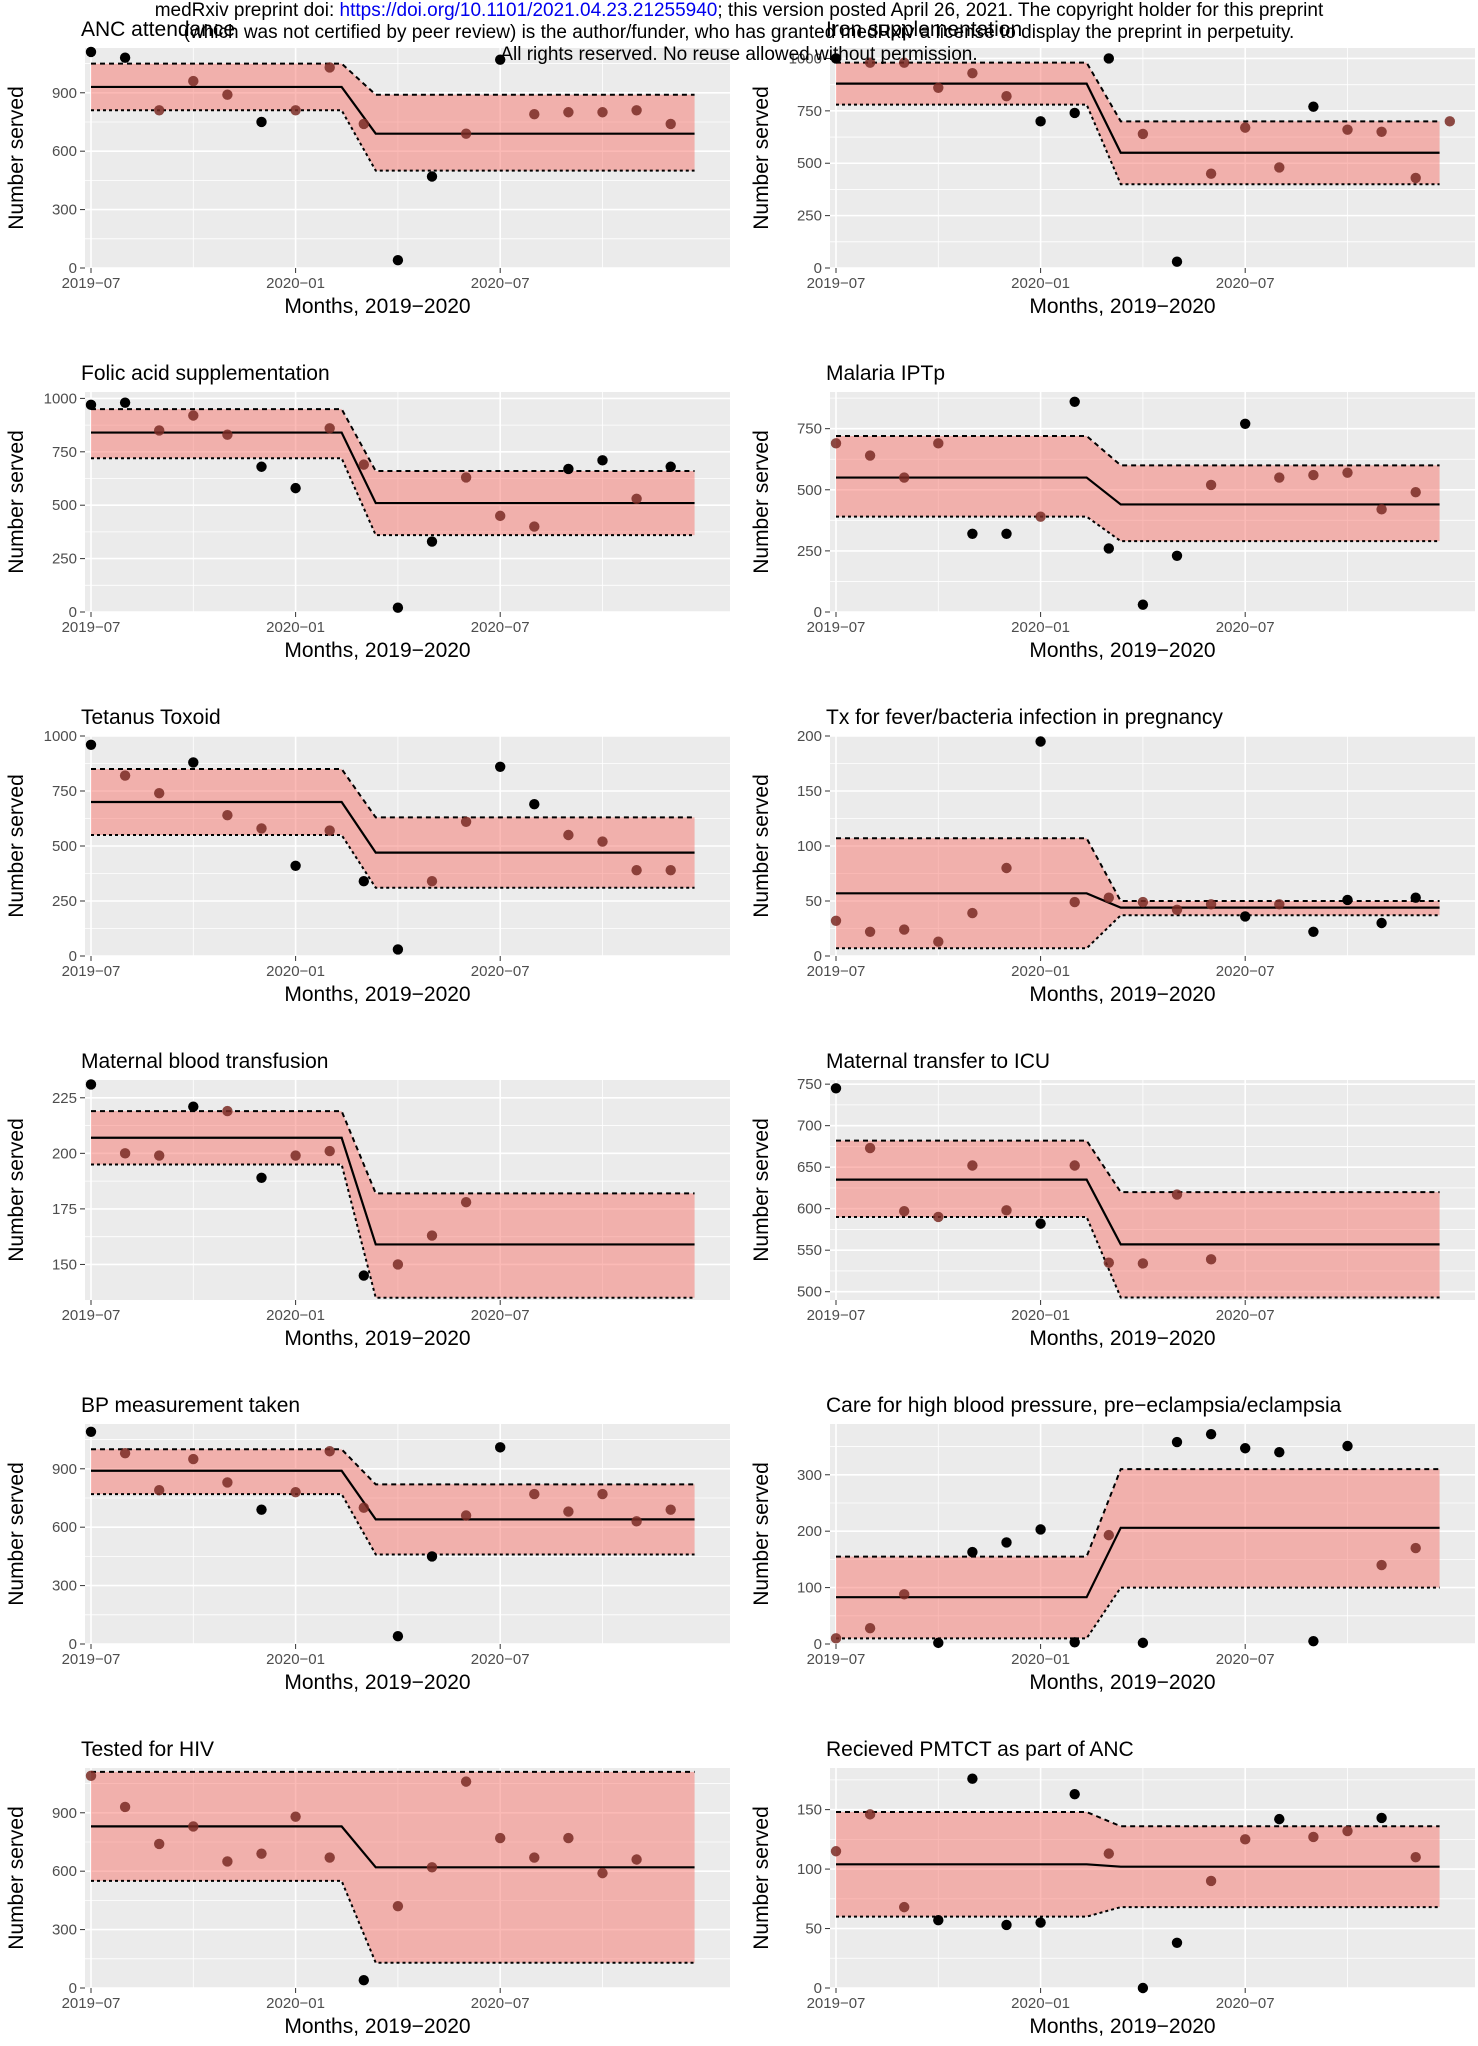 The image size is (1478, 2046). Describe the element at coordinates (1138, 893) in the screenshot. I see `confidence-band` at that location.